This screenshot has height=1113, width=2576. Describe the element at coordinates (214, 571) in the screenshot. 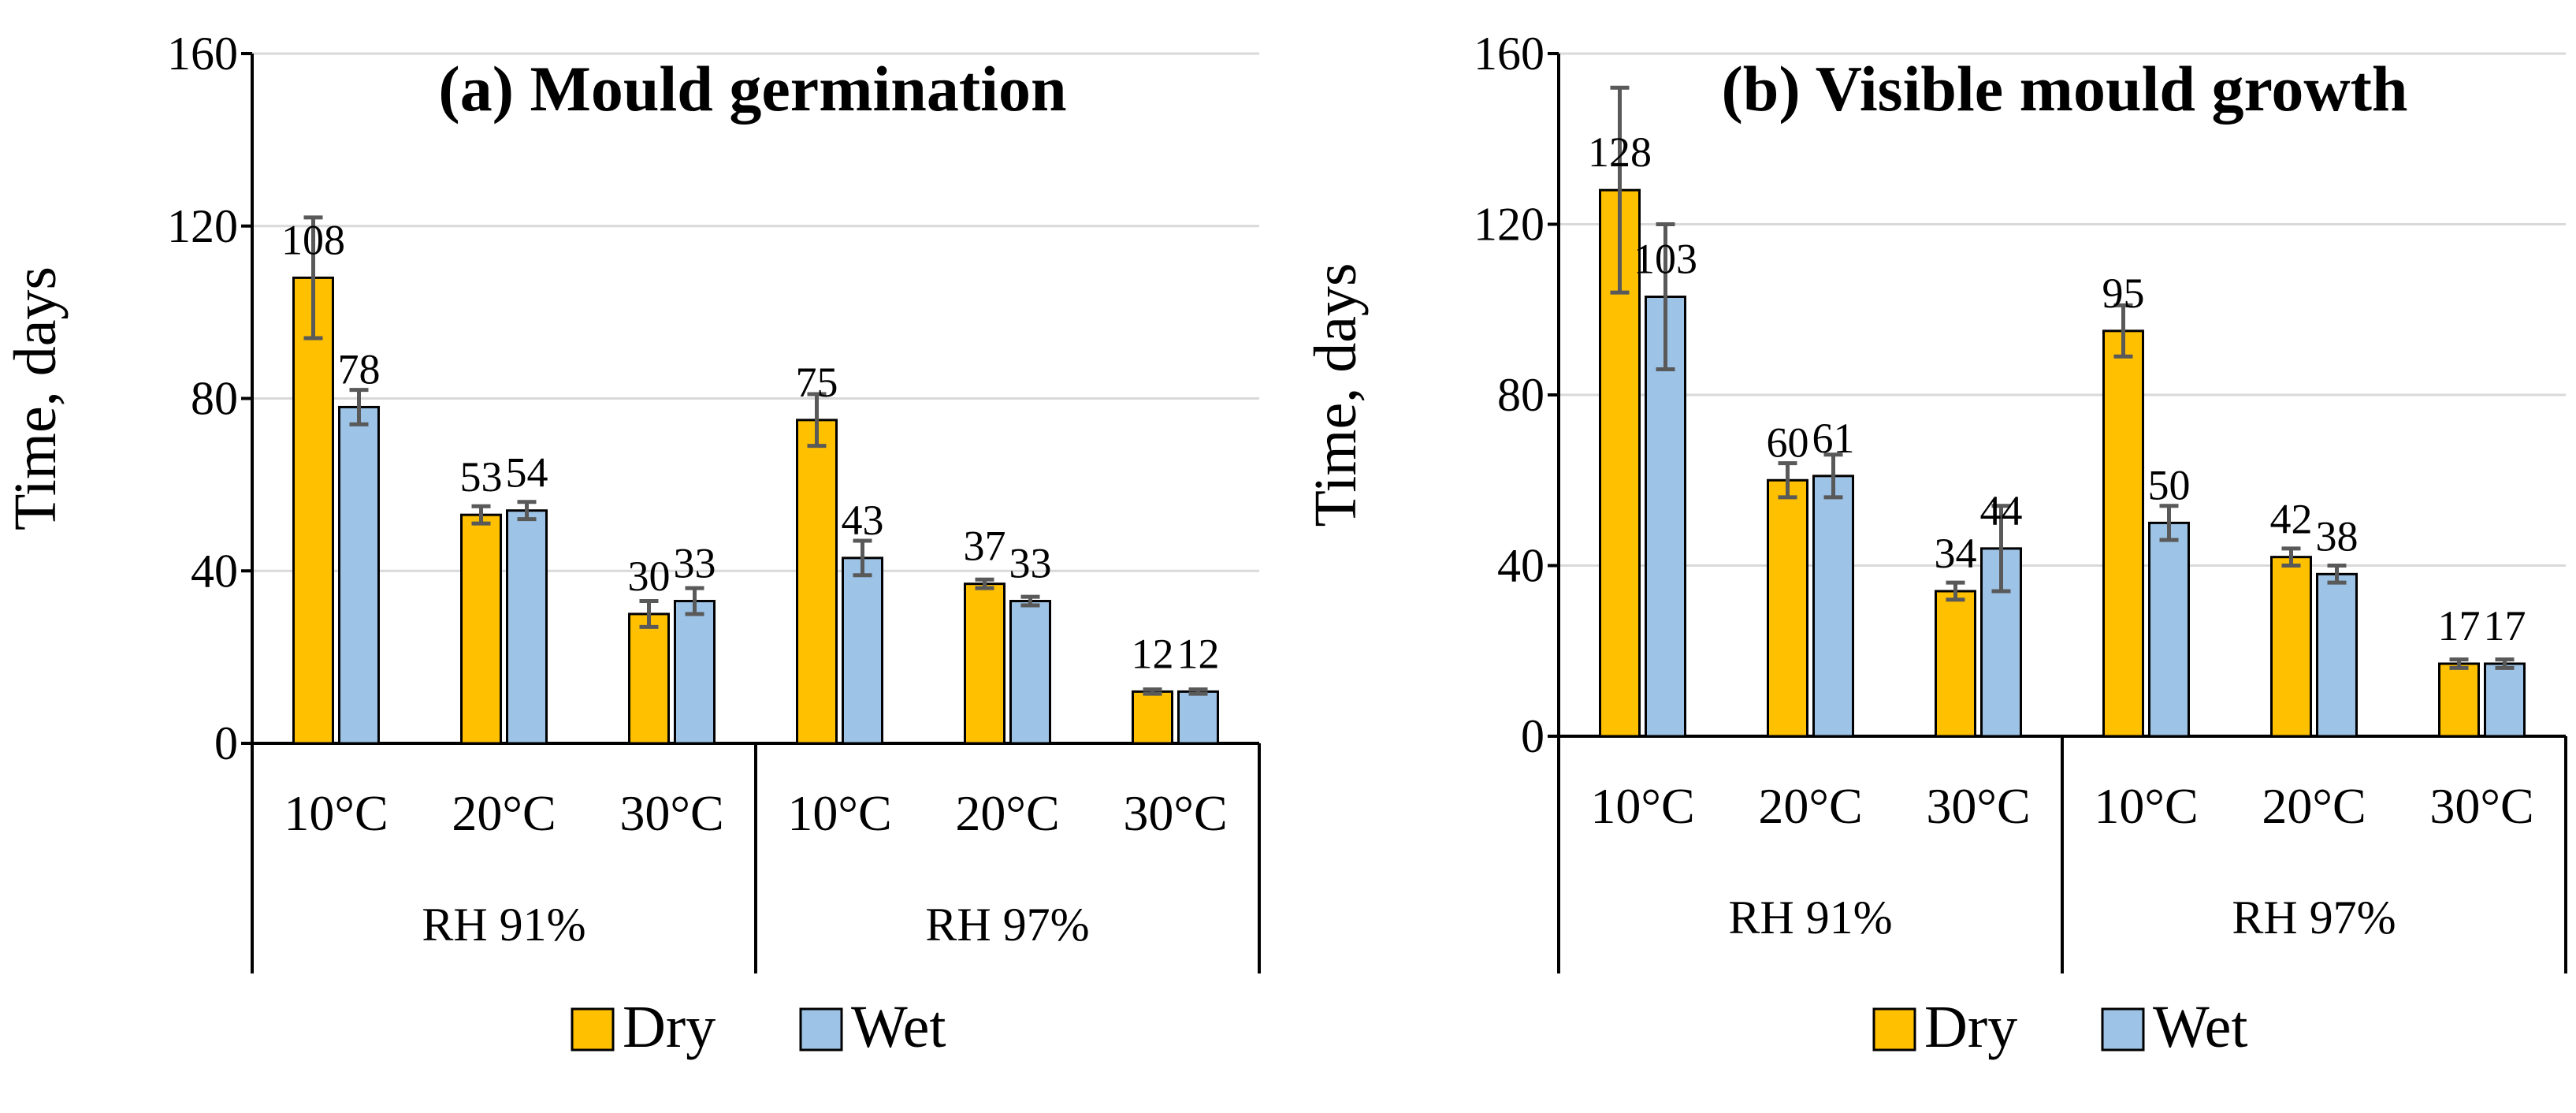

I see `chart-a-y-tick-label: 40` at that location.